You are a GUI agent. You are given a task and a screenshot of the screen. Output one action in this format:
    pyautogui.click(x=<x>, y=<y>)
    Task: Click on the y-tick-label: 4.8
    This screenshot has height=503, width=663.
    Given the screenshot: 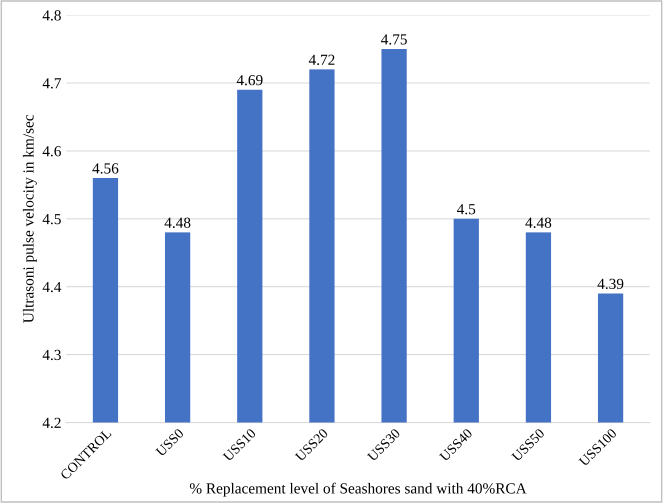 What is the action you would take?
    pyautogui.click(x=51, y=15)
    